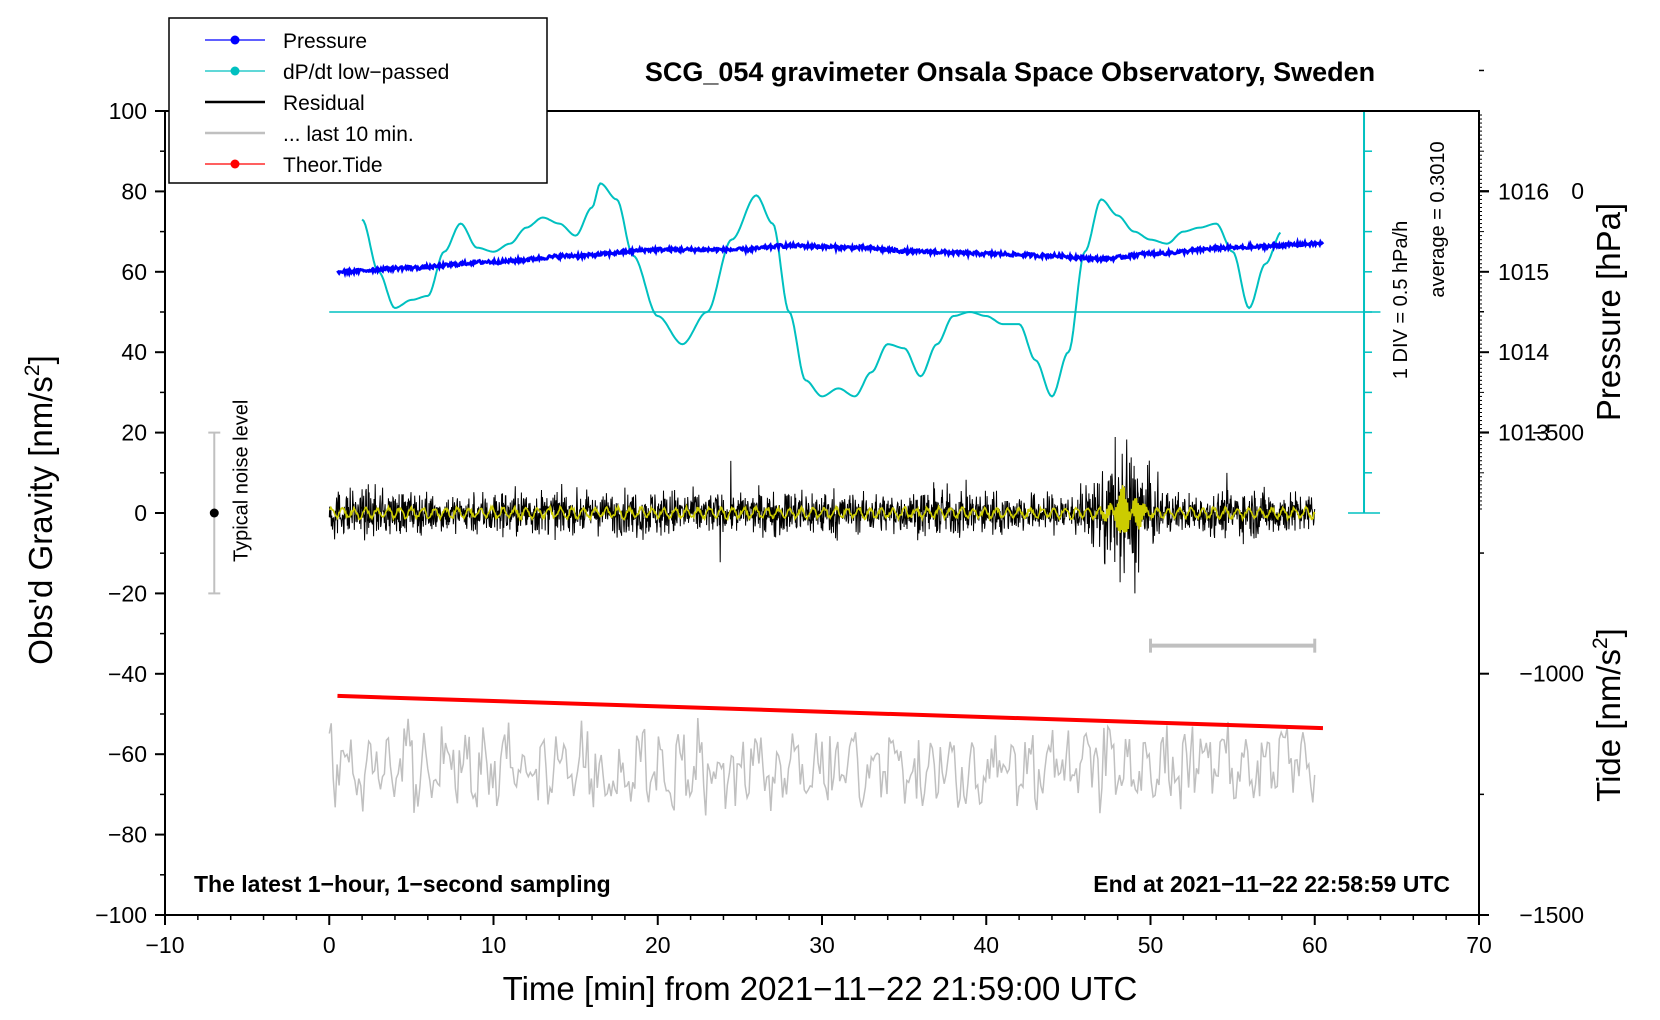 The height and width of the screenshot is (1020, 1660). What do you see at coordinates (127, 754) in the screenshot?
I see `y-tick-label: −60` at bounding box center [127, 754].